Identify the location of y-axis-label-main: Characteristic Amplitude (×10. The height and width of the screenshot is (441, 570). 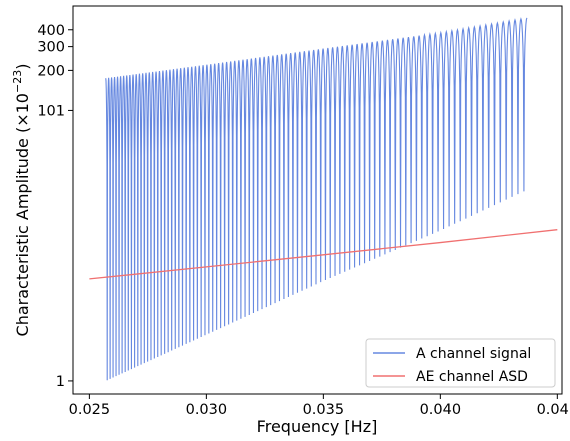
(22, 214).